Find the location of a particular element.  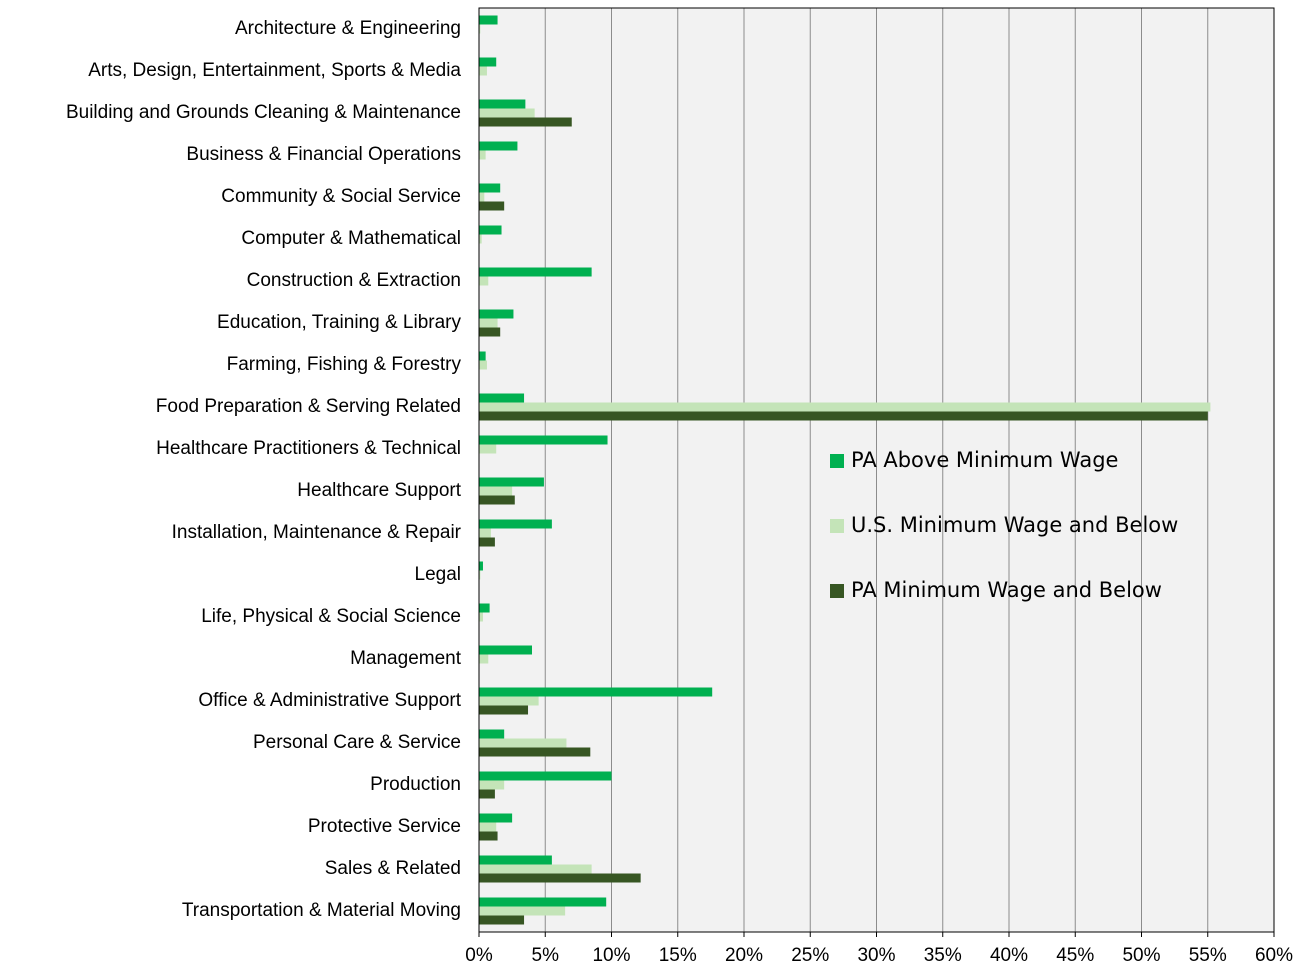

y-tick-label: Installation, Maintenance & Repair is located at coordinates (317, 532).